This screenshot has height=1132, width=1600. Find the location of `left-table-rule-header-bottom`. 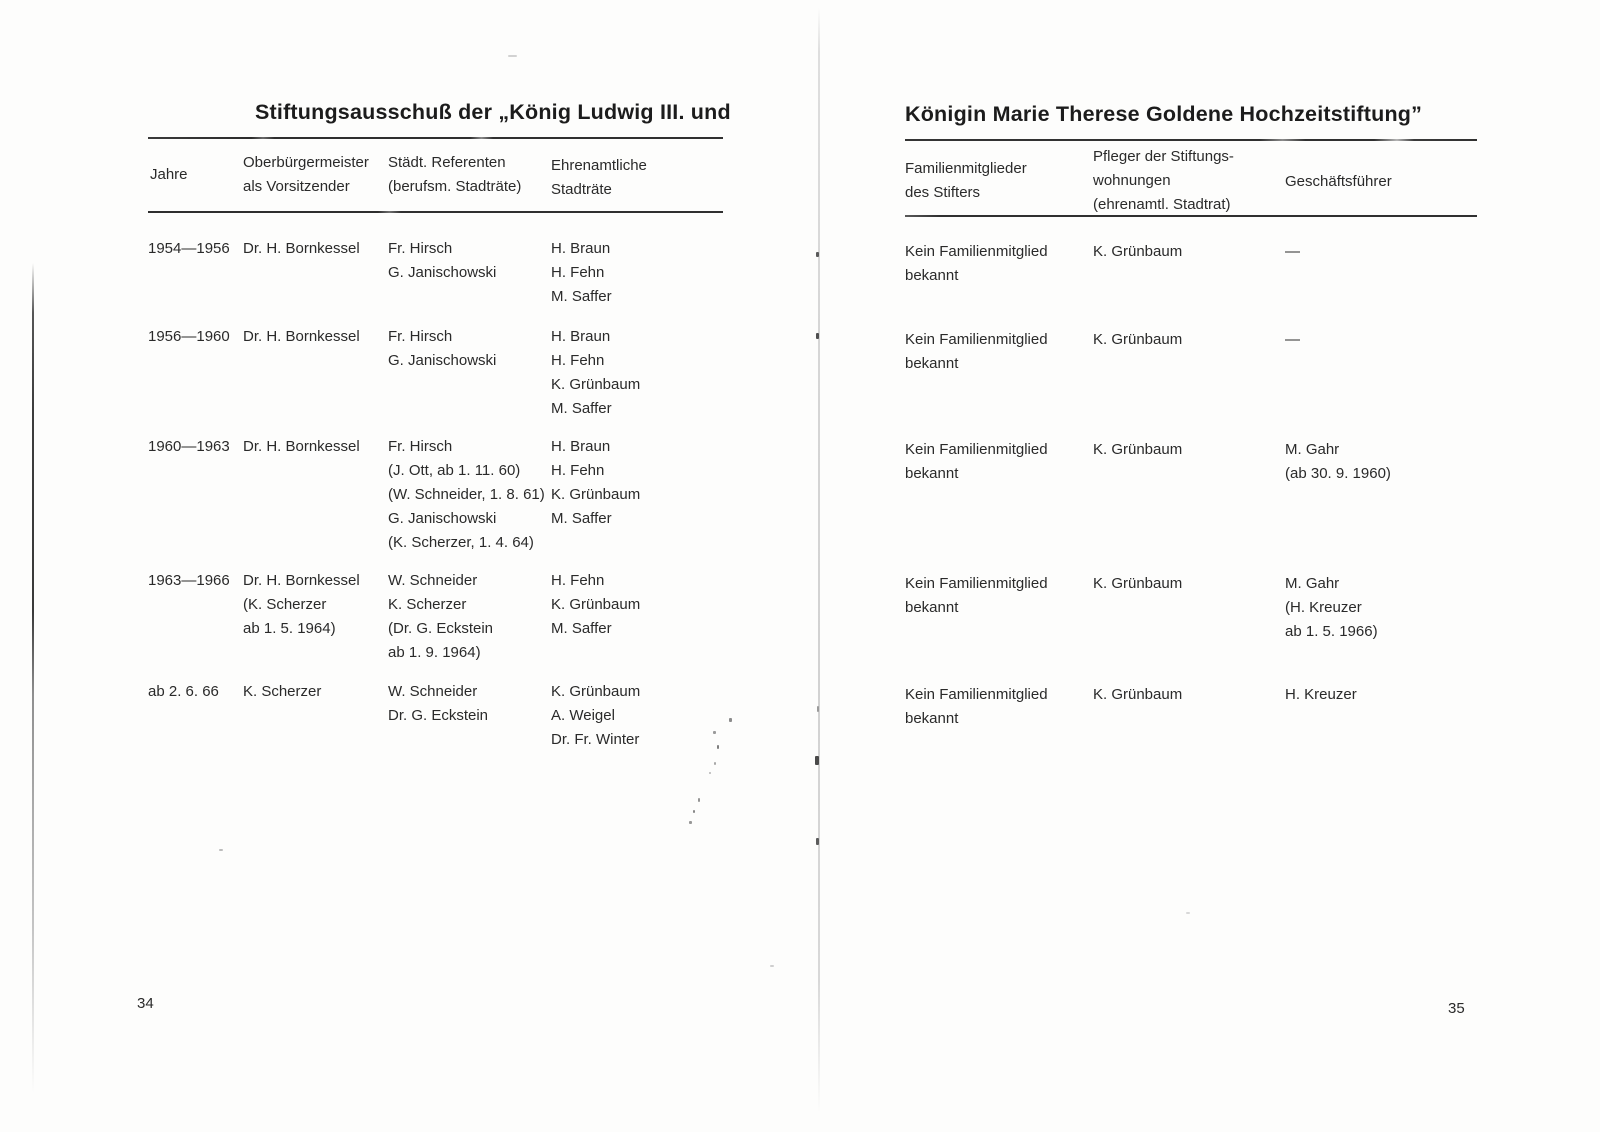

left-table-rule-header-bottom is located at coordinates (435, 212).